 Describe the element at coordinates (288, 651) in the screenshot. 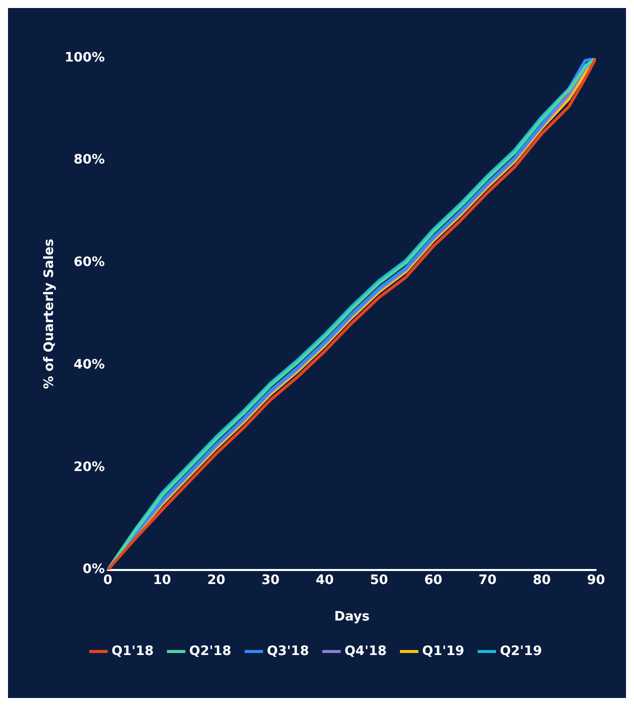

I see `legend-label: Q3'18` at that location.